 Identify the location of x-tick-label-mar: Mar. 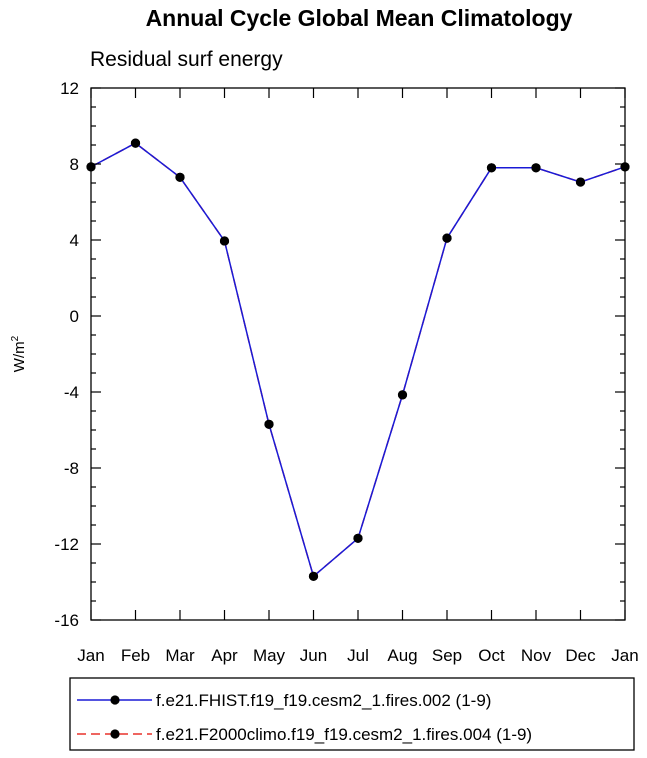
(180, 655).